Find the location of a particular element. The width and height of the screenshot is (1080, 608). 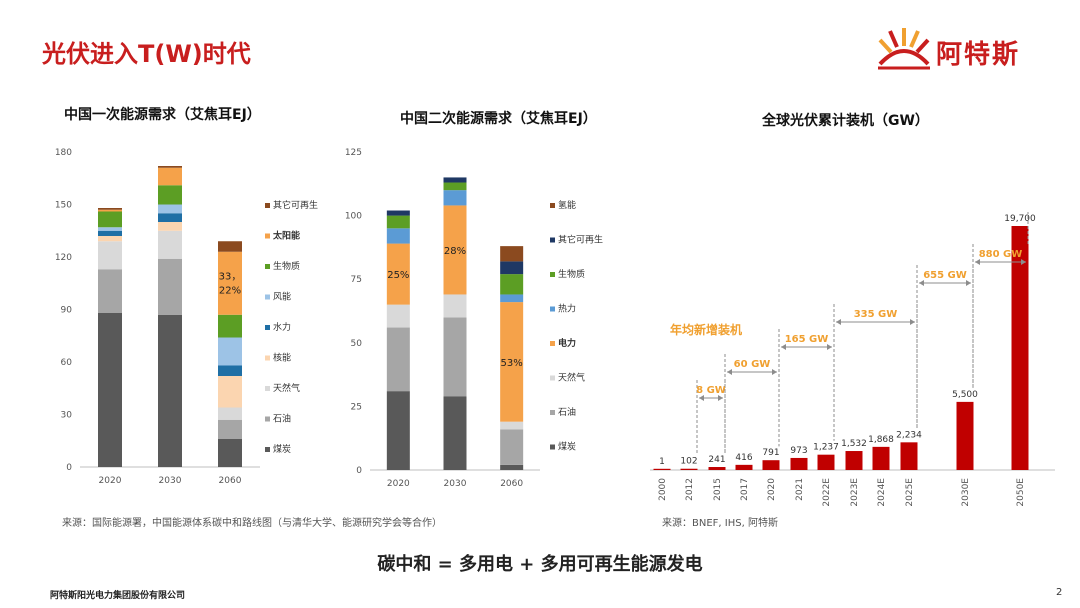

page-title: 光伏进入T(W)时代 is located at coordinates (146, 54).